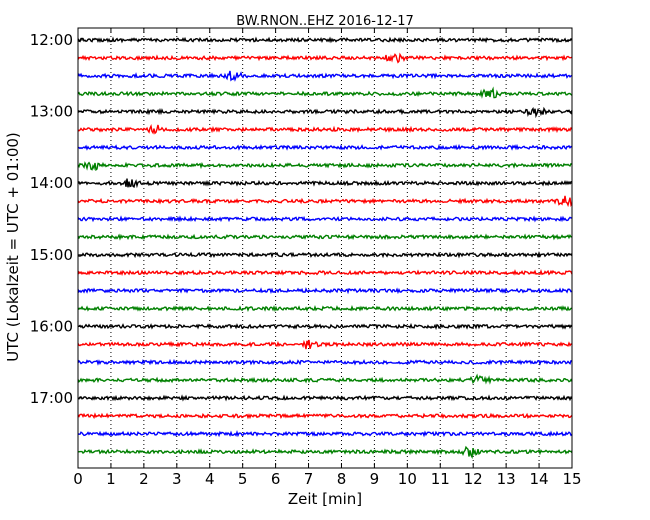 This screenshot has width=650, height=520. I want to click on x-tick-label: 14, so click(539, 479).